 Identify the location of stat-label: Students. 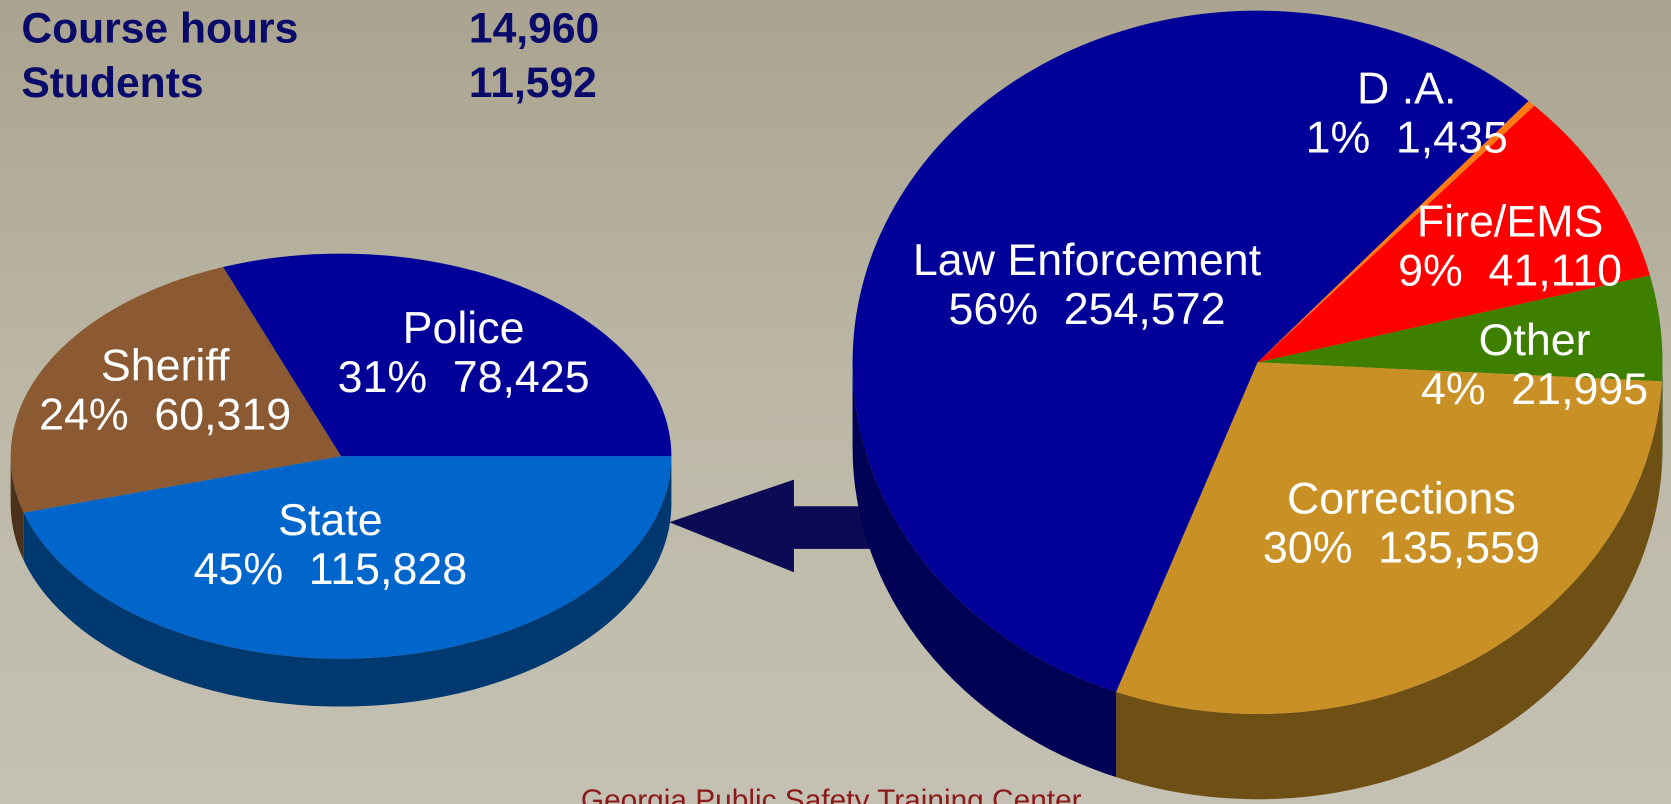
(112, 83).